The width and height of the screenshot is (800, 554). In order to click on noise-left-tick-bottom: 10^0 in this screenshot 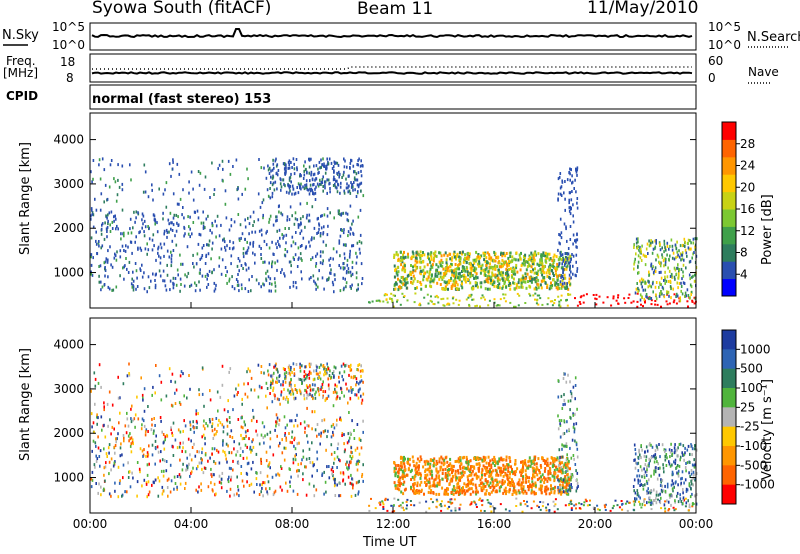, I will do `click(68, 45)`.